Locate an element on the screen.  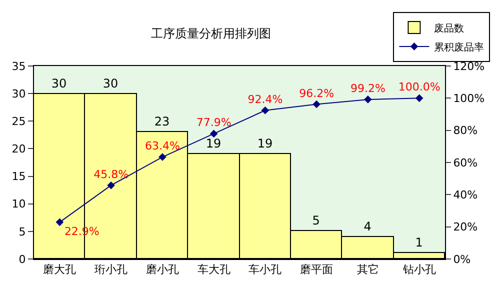
chart-title: 工序质量分析用排列图 is located at coordinates (210, 33).